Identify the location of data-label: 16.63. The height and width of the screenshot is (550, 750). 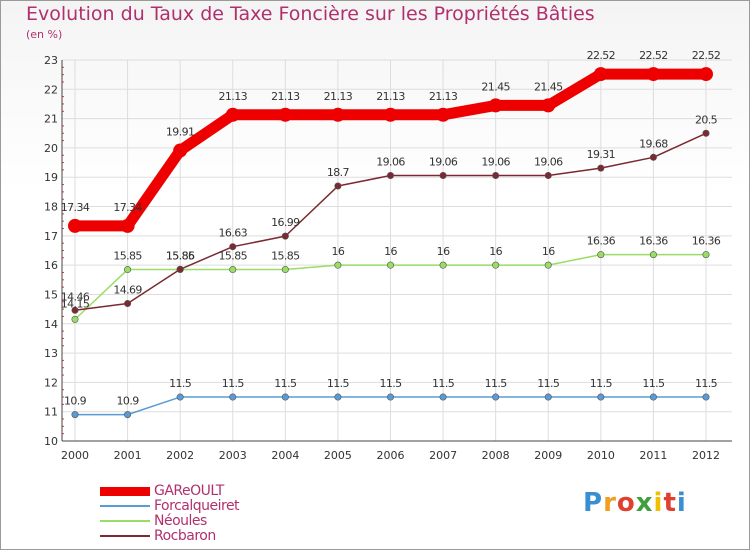
(233, 233).